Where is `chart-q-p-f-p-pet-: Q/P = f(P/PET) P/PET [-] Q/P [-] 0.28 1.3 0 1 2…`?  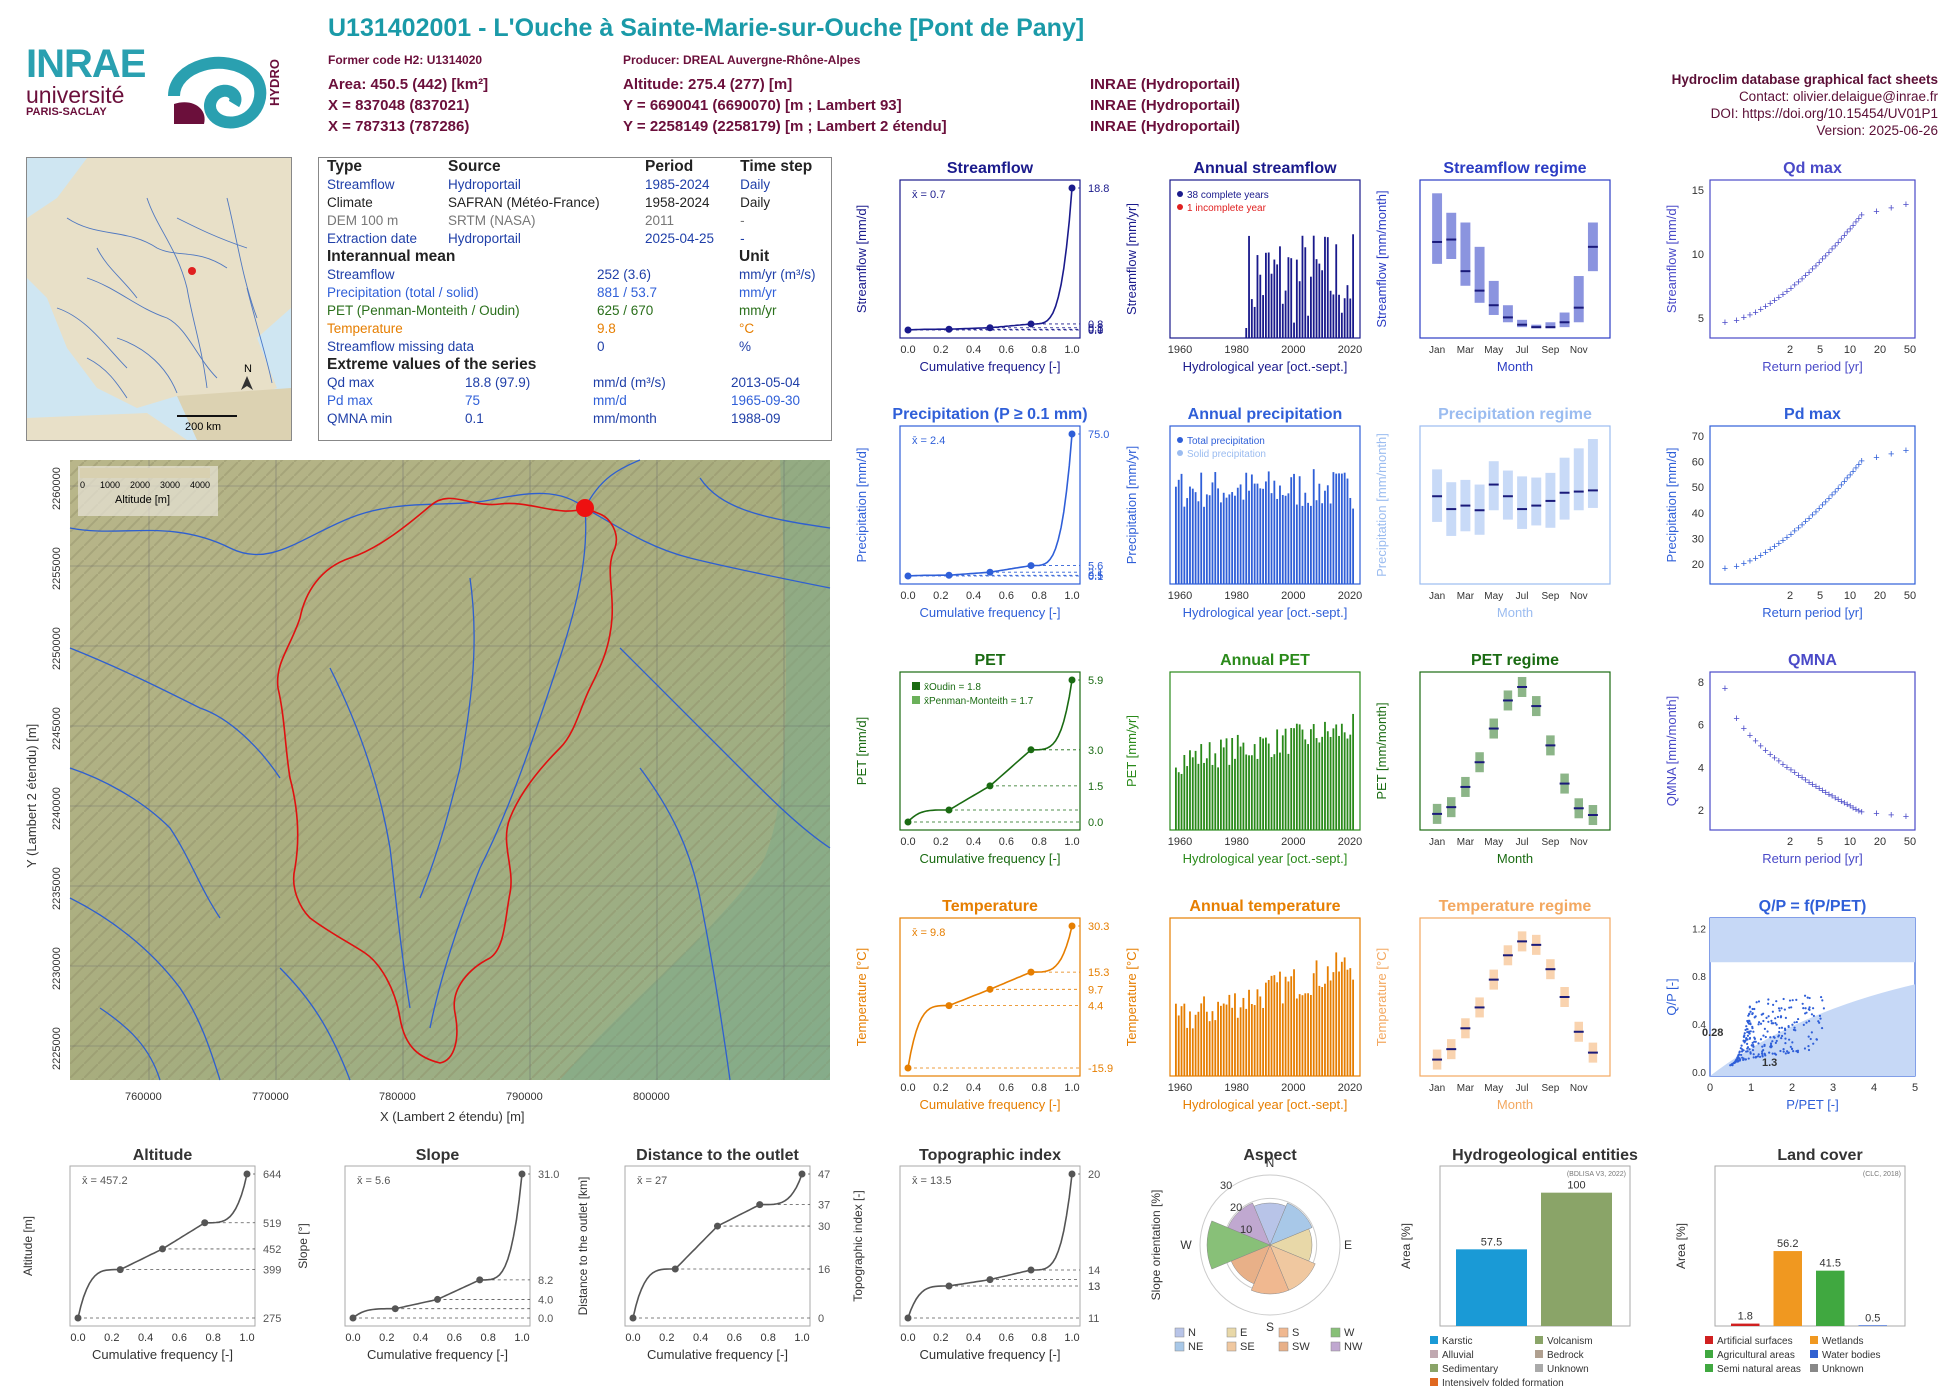
chart-q-p-f-p-pet-: Q/P = f(P/PET) P/PET [-] Q/P [-] 0.28 1.3 0 1 2… is located at coordinates (1791, 1005).